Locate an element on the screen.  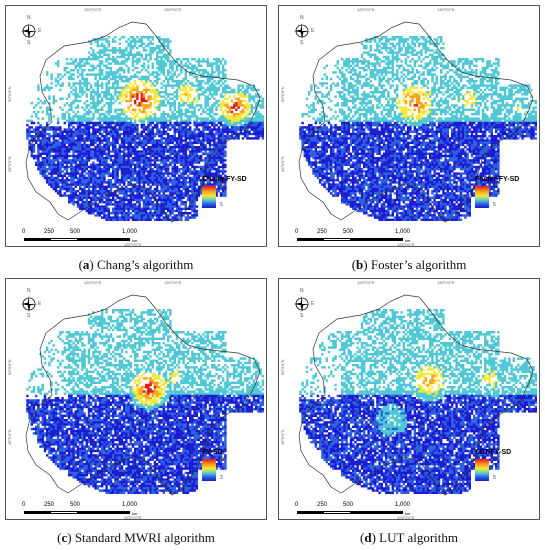
panel-caption: (a) Chang’s algorithm is located at coordinates (136, 264).